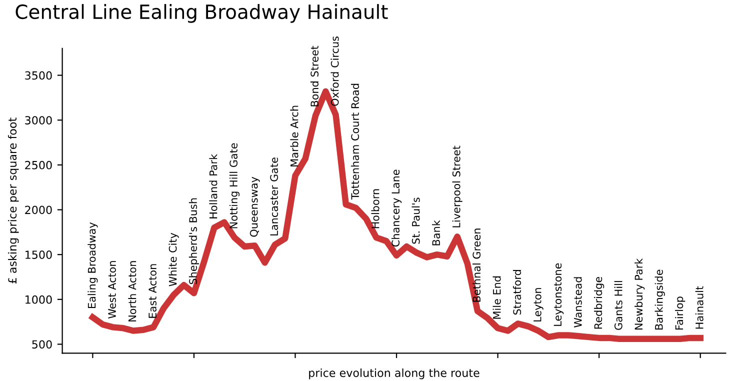 Image resolution: width=733 pixels, height=381 pixels. I want to click on annotation: Stratford, so click(517, 292).